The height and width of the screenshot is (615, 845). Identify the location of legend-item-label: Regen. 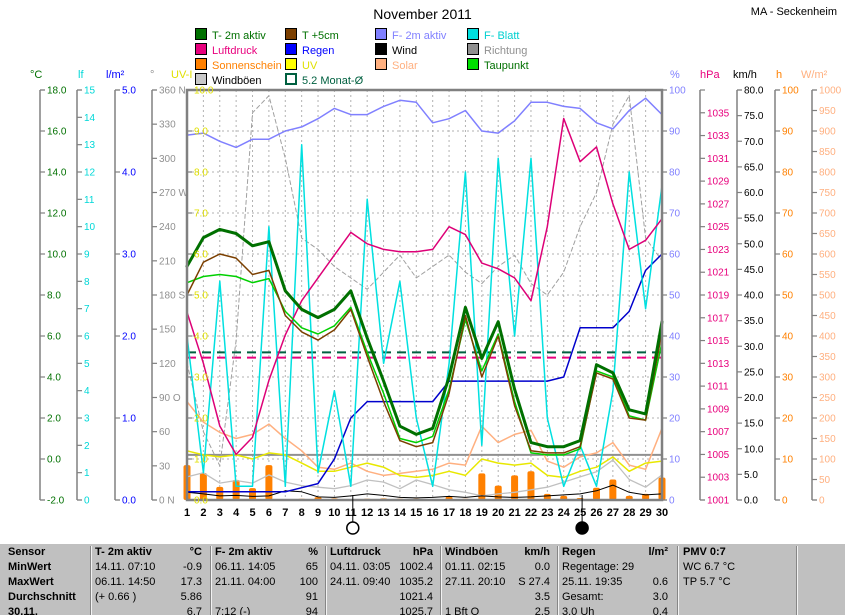
(318, 51).